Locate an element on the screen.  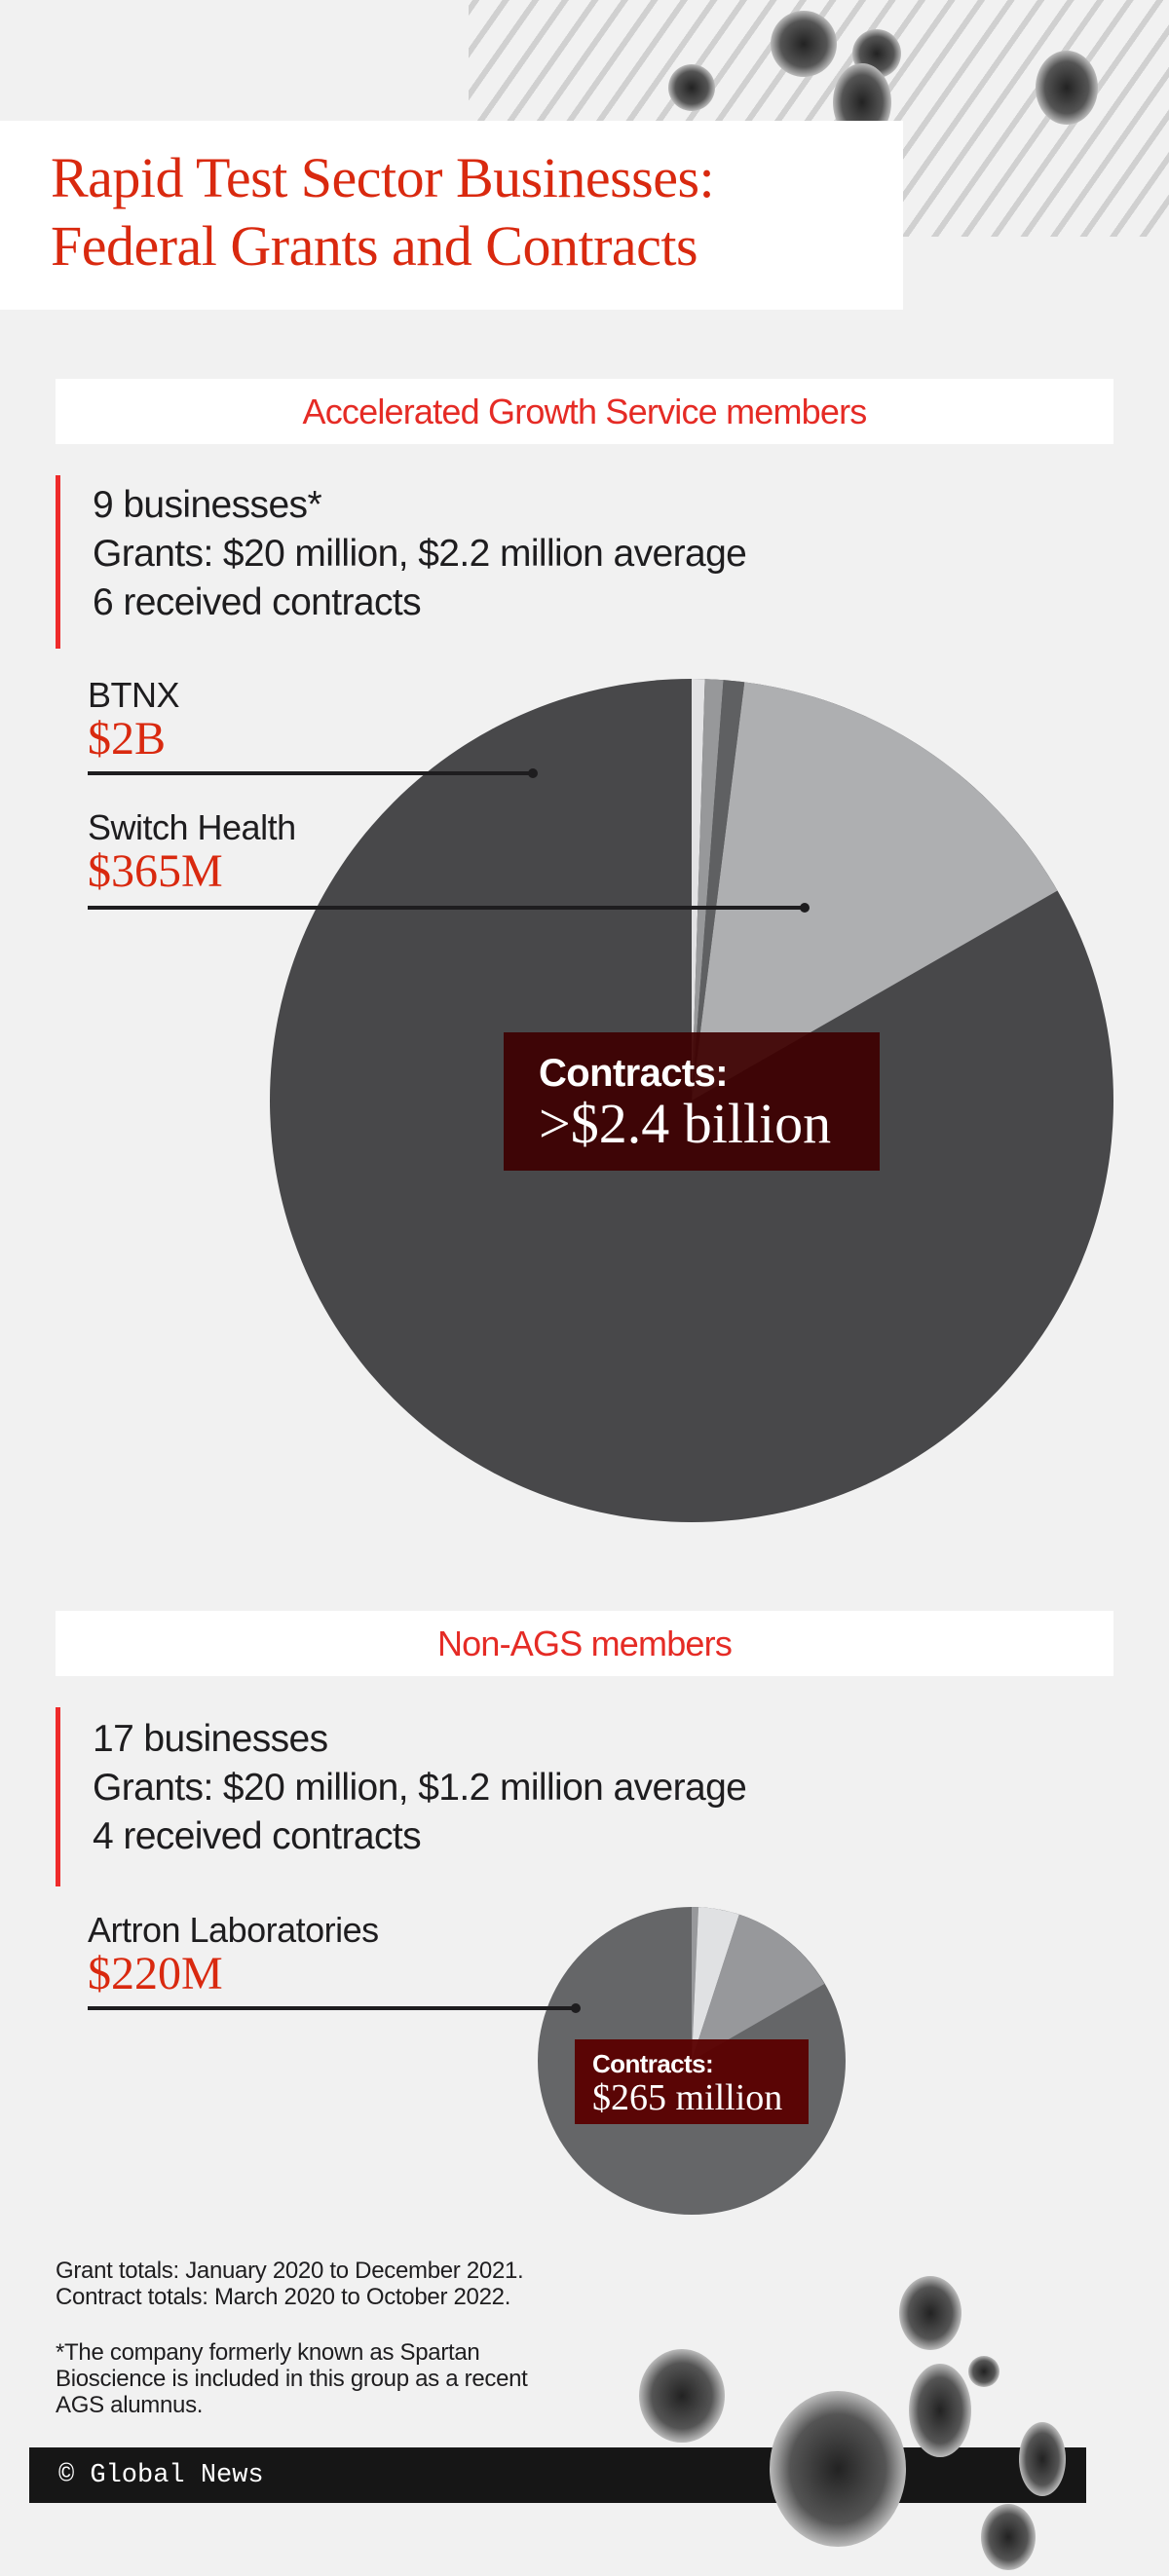
callout-name: BTNX is located at coordinates (134, 695).